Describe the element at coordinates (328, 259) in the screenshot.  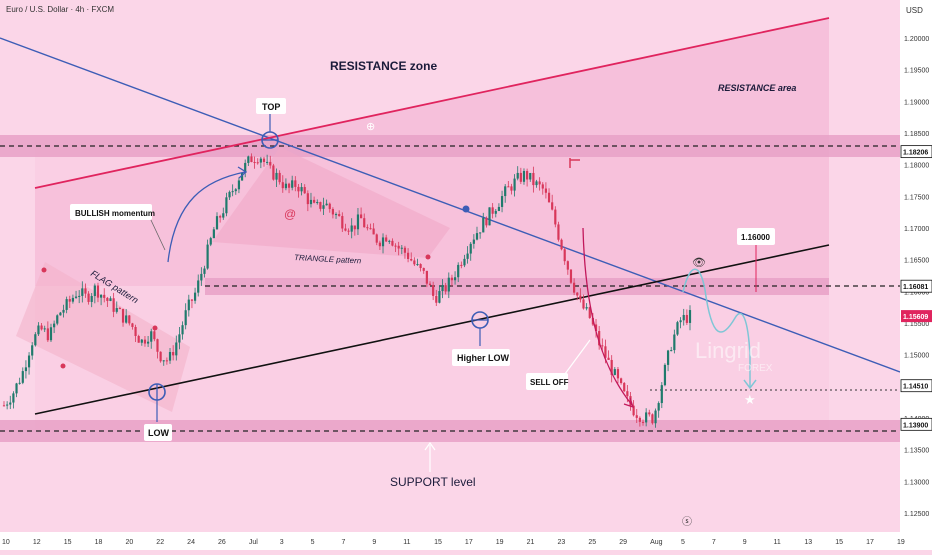
I see `triangle-pattern-label: TRIANGLE pattern` at that location.